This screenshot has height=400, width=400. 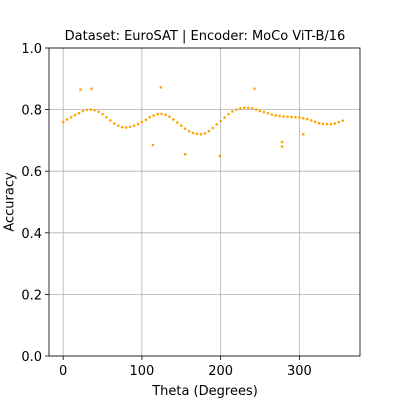 I want to click on y-tick-label: 0.6, so click(x=31, y=172).